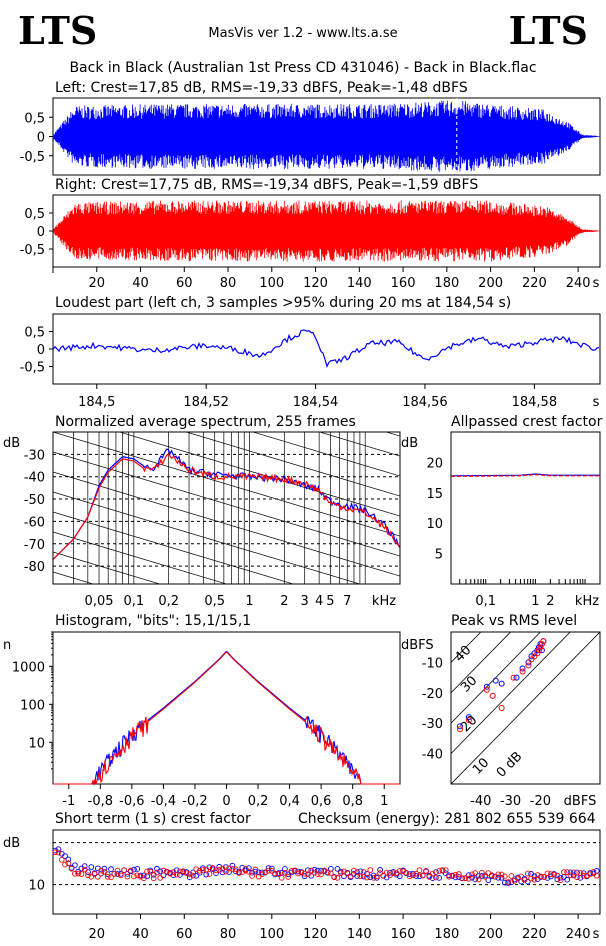  What do you see at coordinates (32, 368) in the screenshot?
I see `loudest-ytick-label: -0,5` at bounding box center [32, 368].